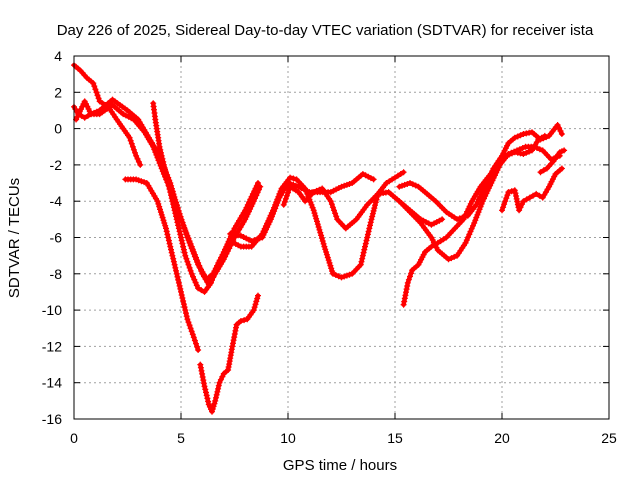  I want to click on y-axis-label: SDTVAR / TECUs, so click(14, 238).